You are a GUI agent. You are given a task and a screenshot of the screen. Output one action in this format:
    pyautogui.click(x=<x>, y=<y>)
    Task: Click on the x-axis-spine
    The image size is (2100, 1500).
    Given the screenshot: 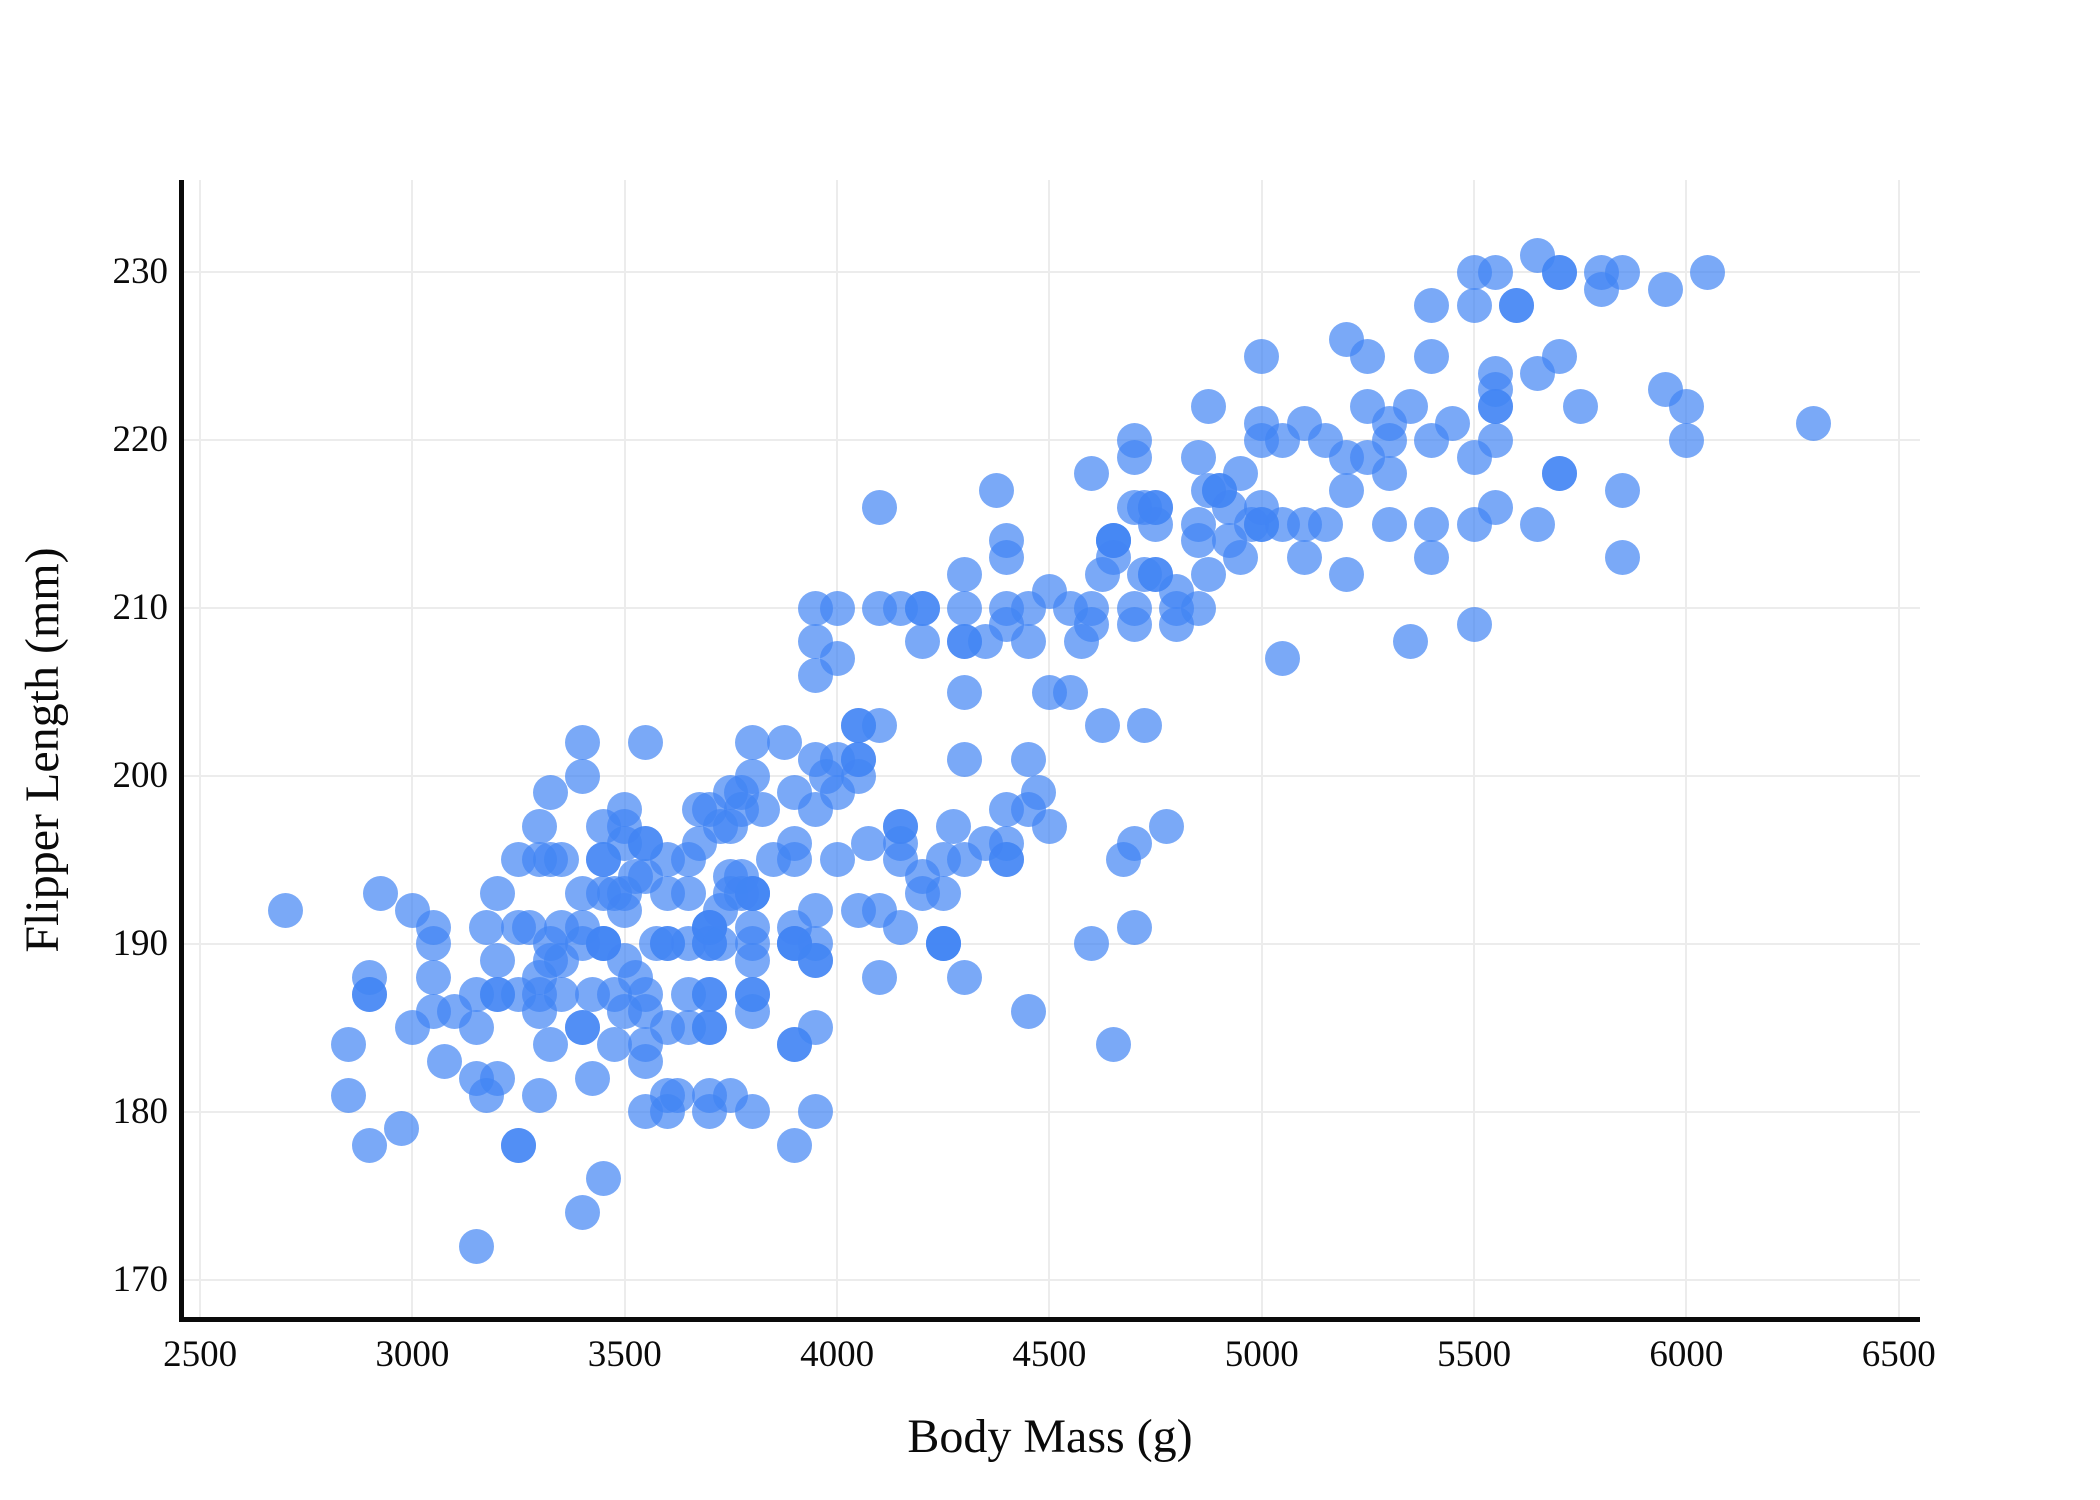 What is the action you would take?
    pyautogui.click(x=1049, y=1319)
    